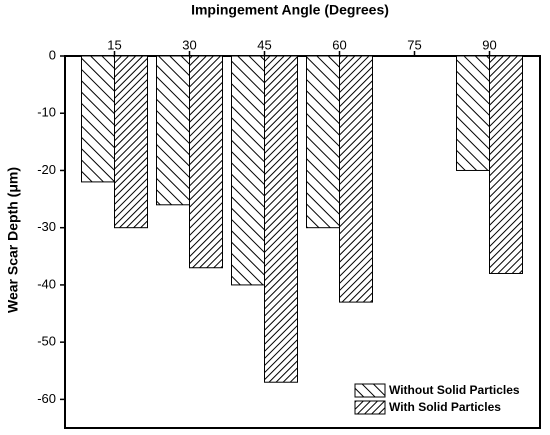  Describe the element at coordinates (454, 390) in the screenshot. I see `legend-label: Without Solid Particles` at that location.